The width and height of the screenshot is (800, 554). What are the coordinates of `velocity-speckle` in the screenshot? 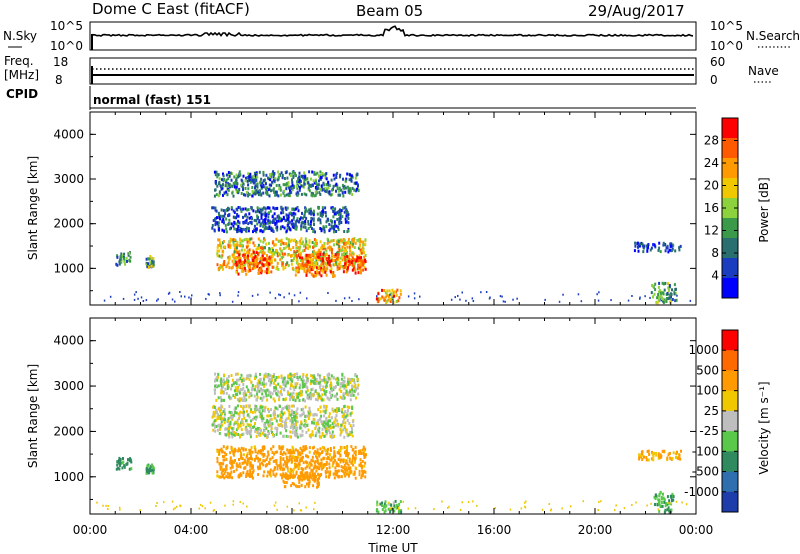 It's located at (299, 503).